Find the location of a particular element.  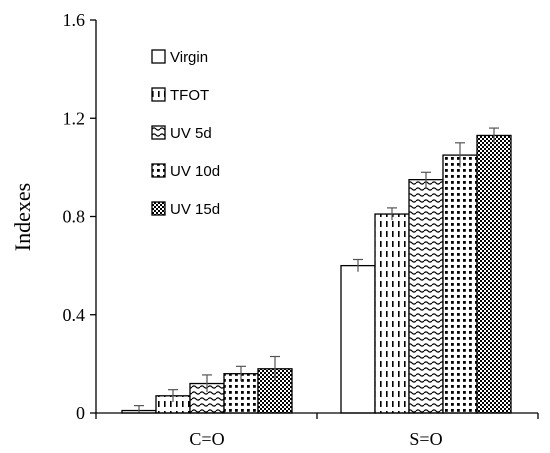

legend-label: UV 10d is located at coordinates (195, 171).